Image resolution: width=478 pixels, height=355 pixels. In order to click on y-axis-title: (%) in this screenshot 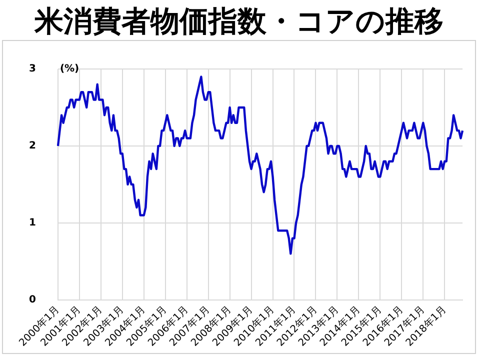, I will do `click(70, 69)`.